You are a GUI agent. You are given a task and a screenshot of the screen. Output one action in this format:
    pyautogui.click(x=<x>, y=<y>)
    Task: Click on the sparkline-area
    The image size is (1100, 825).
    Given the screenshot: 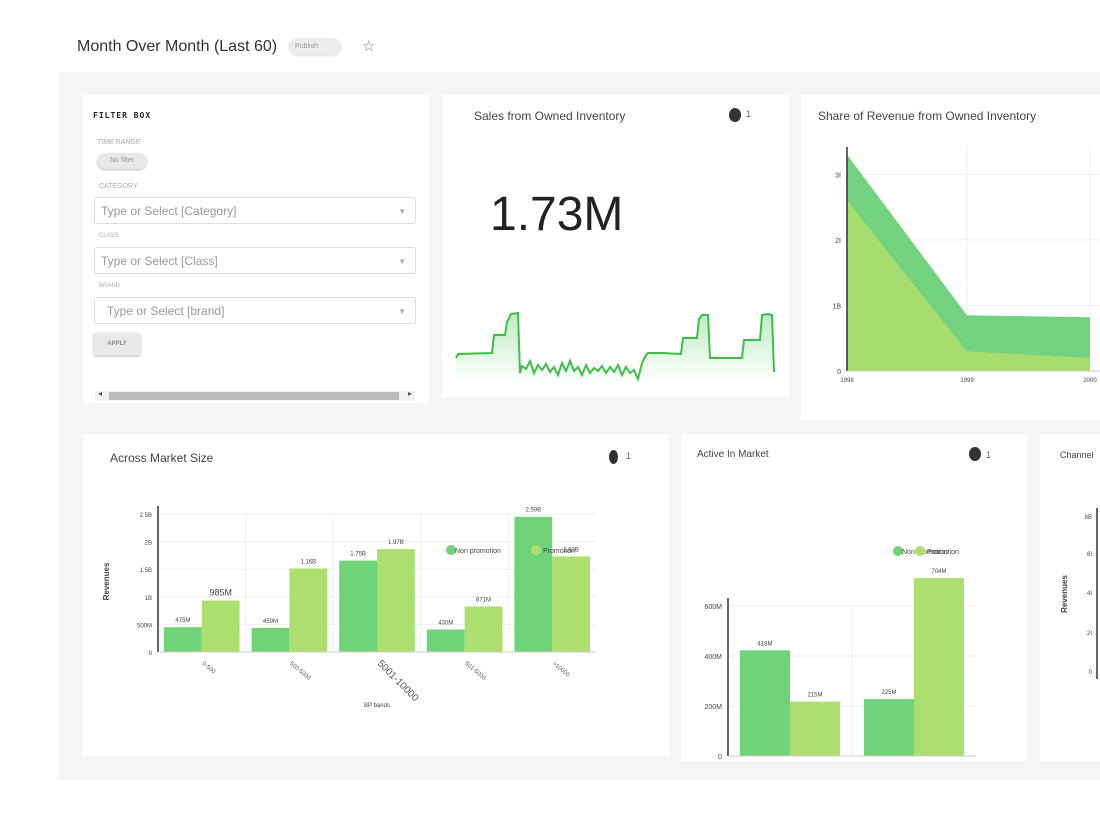 What is the action you would take?
    pyautogui.click(x=615, y=349)
    